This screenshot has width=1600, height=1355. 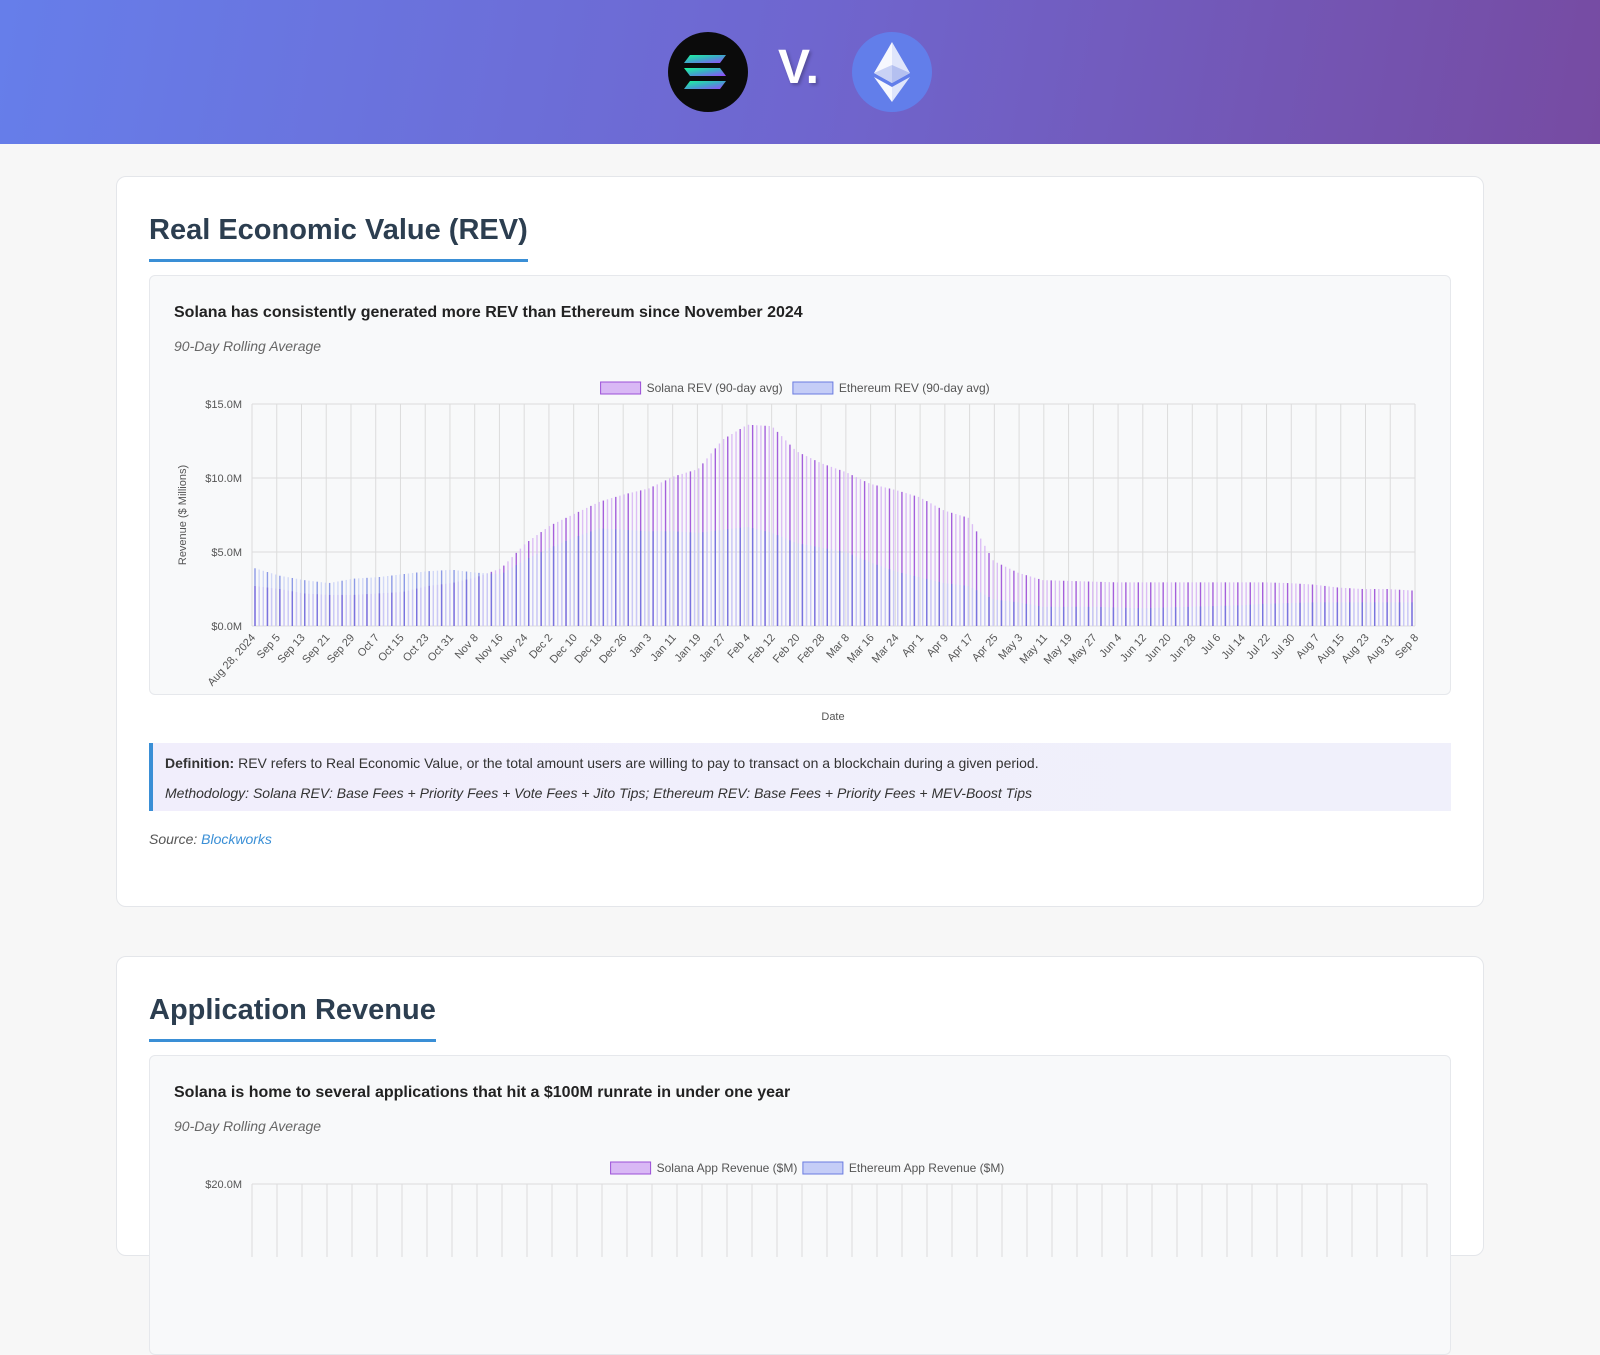 I want to click on x-tick-label: Feb 28, so click(x=812, y=648).